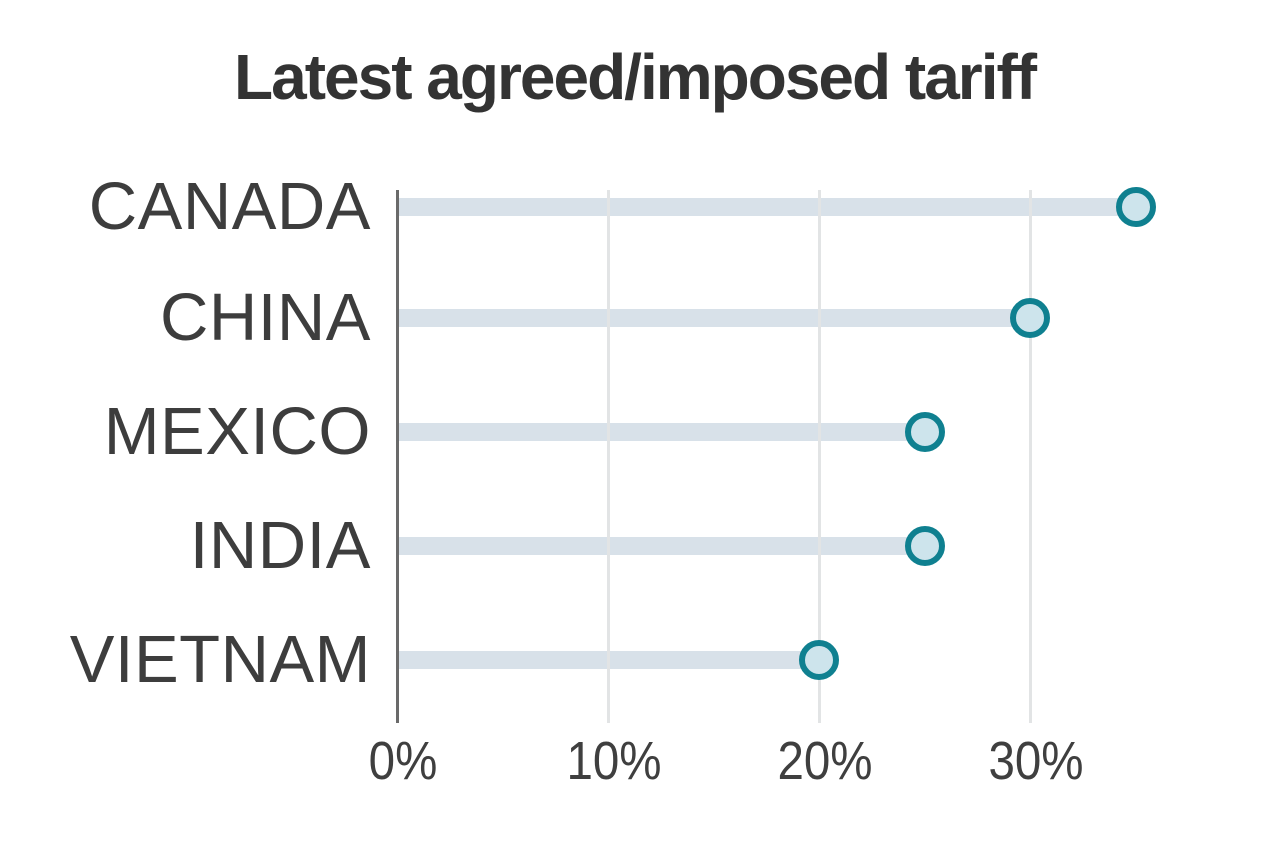  I want to click on dot-mexico-25%, so click(924, 432).